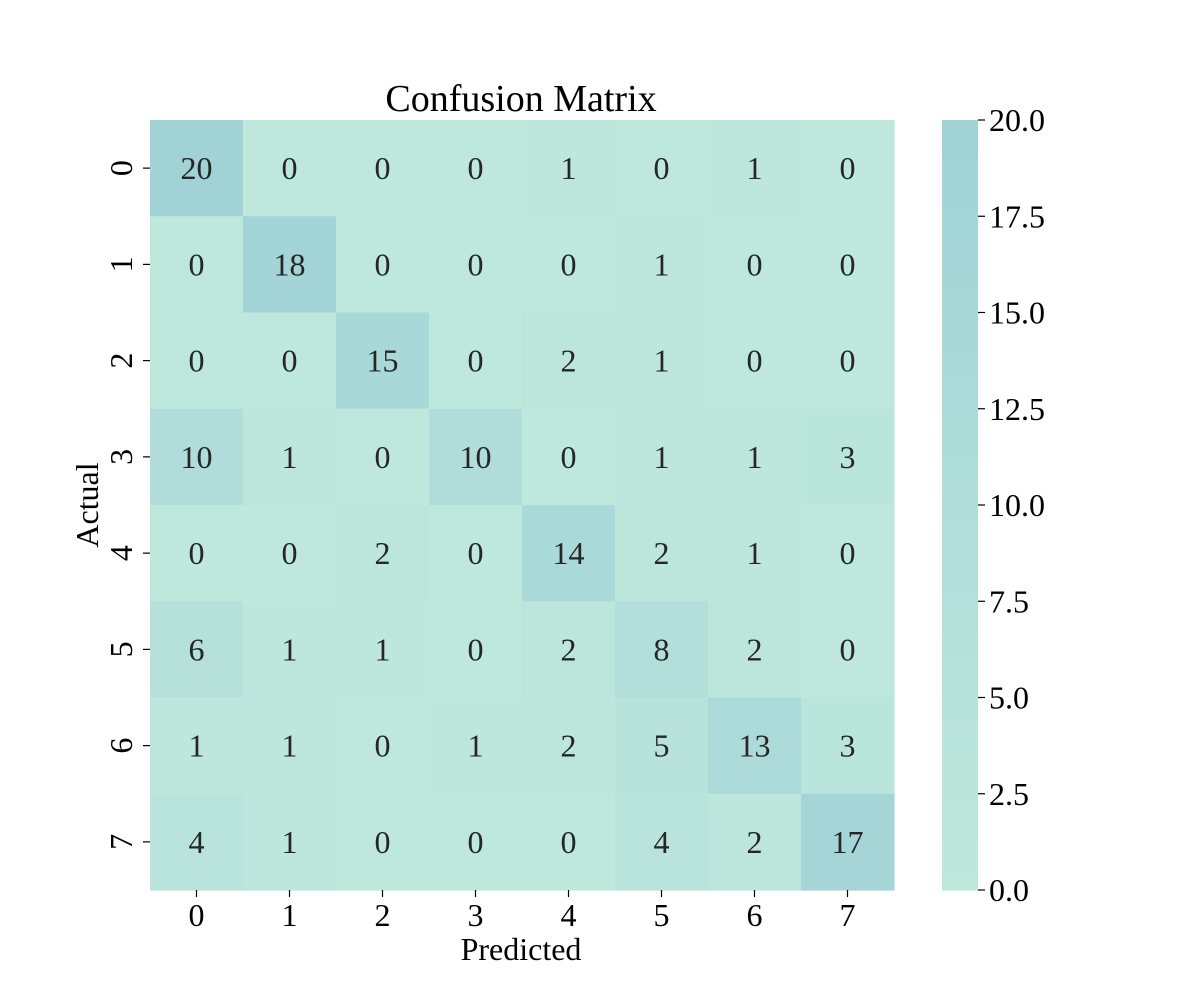 The height and width of the screenshot is (1000, 1200). Describe the element at coordinates (290, 650) in the screenshot. I see `heatmap-cell-r5-c1` at that location.